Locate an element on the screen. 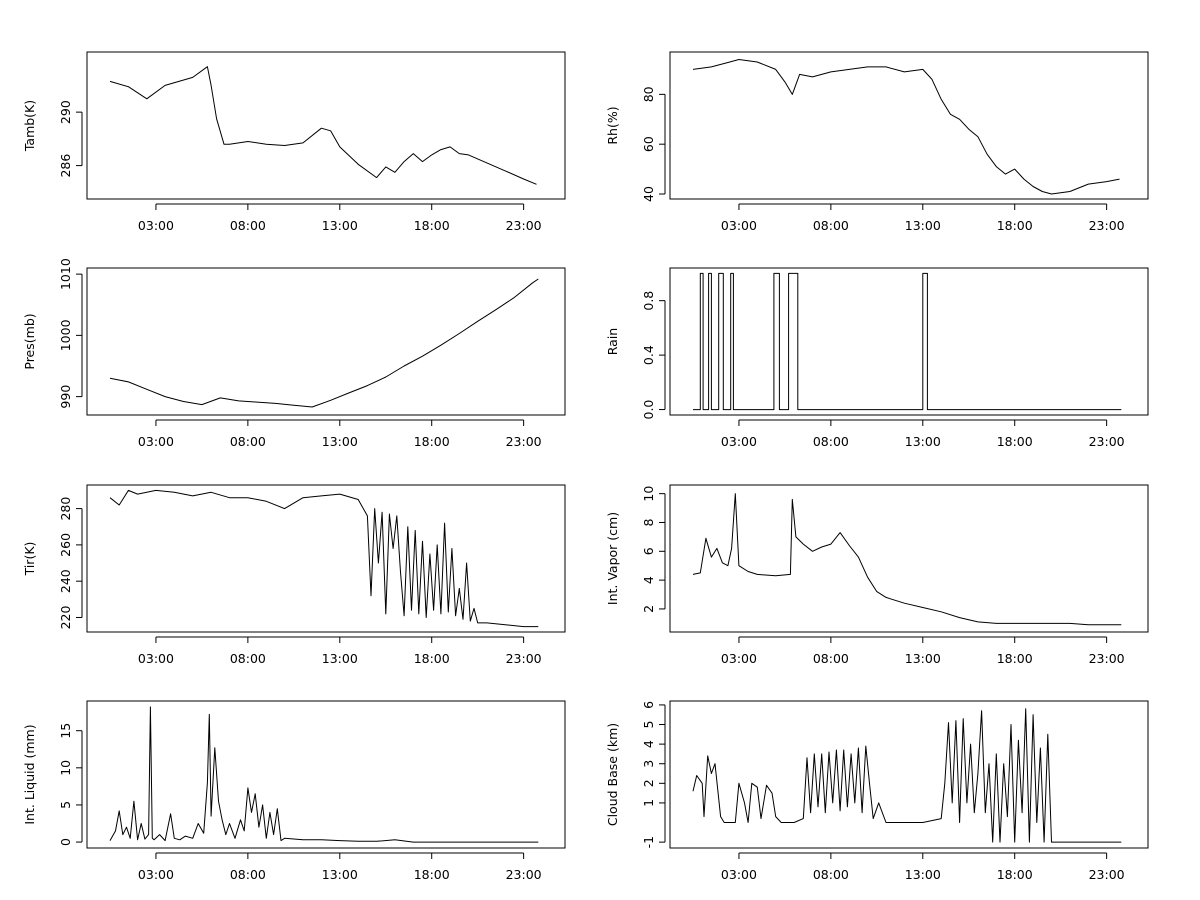 Image resolution: width=1200 pixels, height=900 pixels. chart-panel-4: 03:00 08:00 13:00 18:00 23:00 0.0 0.4 0.8 Rain is located at coordinates (877, 358).